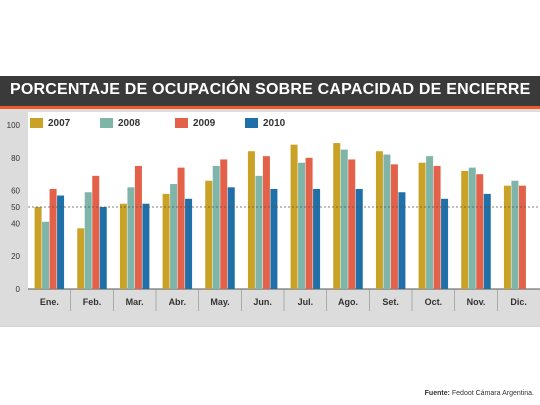 The image size is (540, 405). I want to click on bar-2007-jun, so click(251, 220).